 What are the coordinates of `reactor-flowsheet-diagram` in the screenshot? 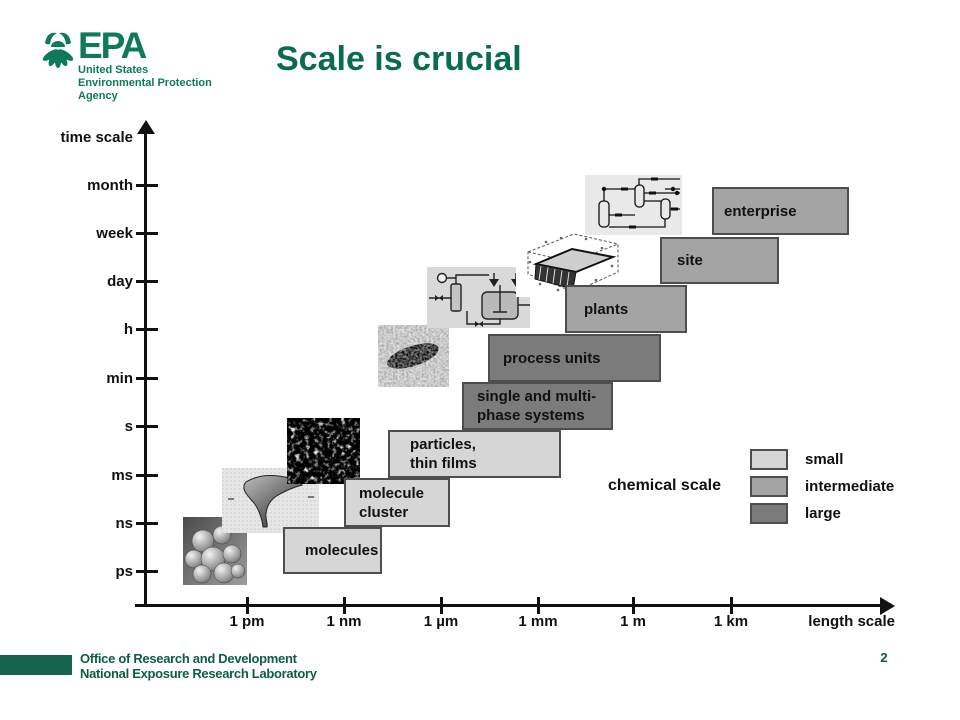 It's located at (478, 297).